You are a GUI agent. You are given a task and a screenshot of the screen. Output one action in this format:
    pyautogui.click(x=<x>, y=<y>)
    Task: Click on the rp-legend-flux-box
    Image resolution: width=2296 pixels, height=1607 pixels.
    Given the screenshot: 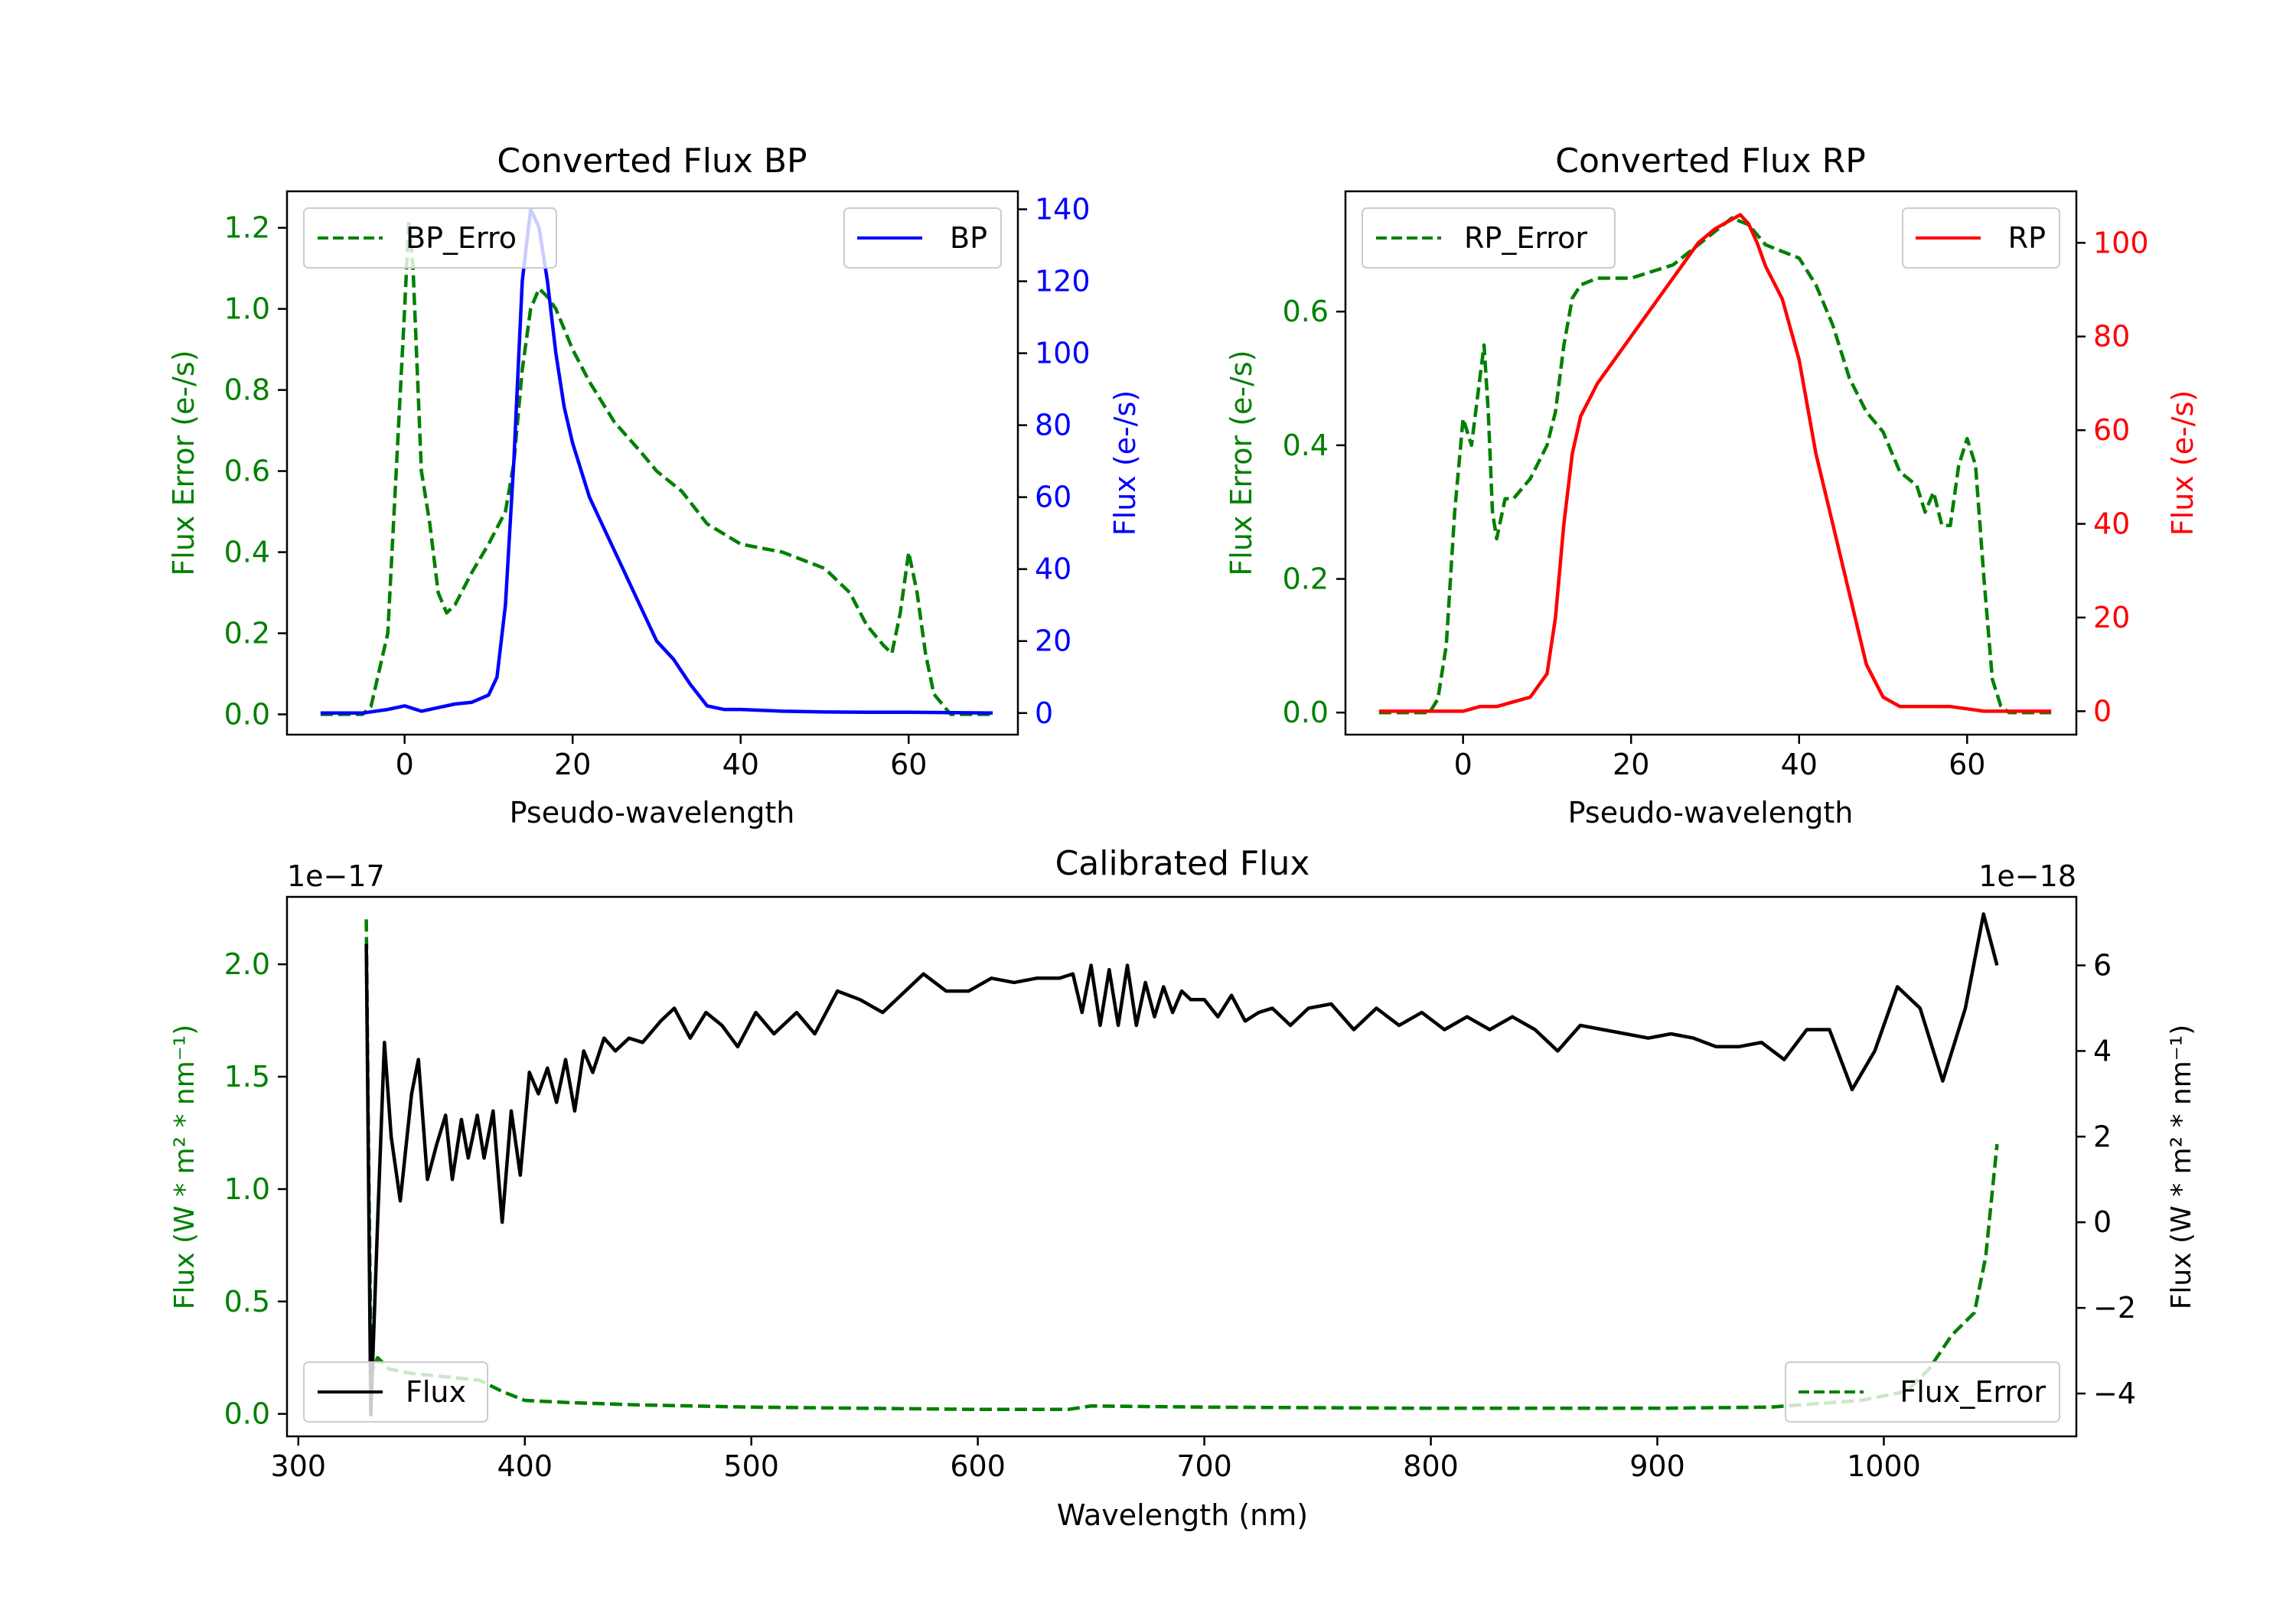 What is the action you would take?
    pyautogui.click(x=1981, y=238)
    